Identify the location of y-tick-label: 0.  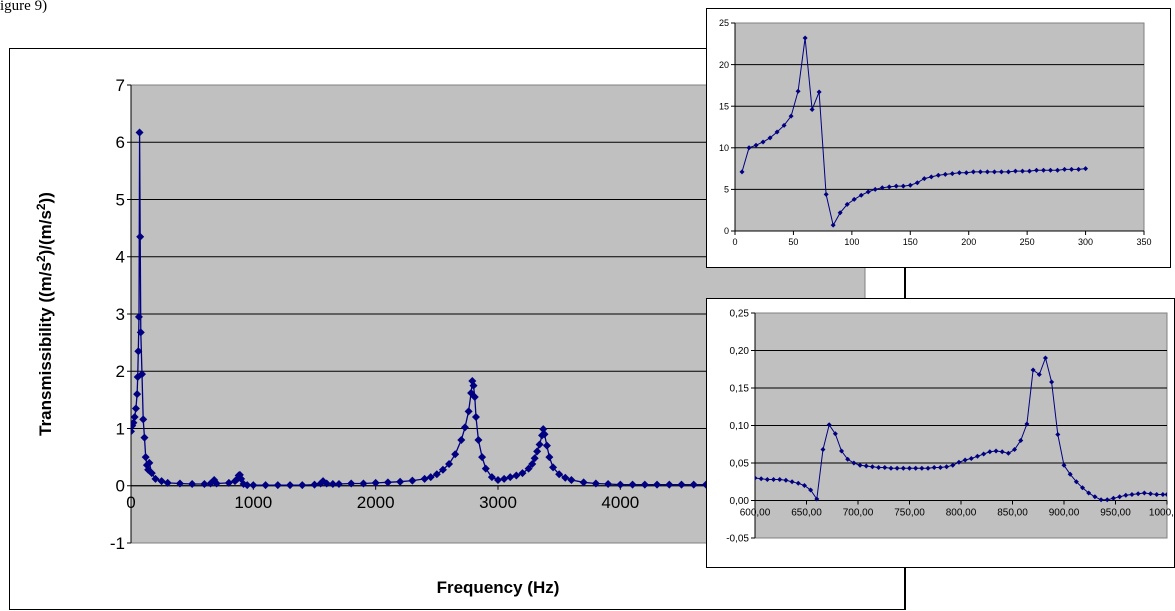
(726, 231).